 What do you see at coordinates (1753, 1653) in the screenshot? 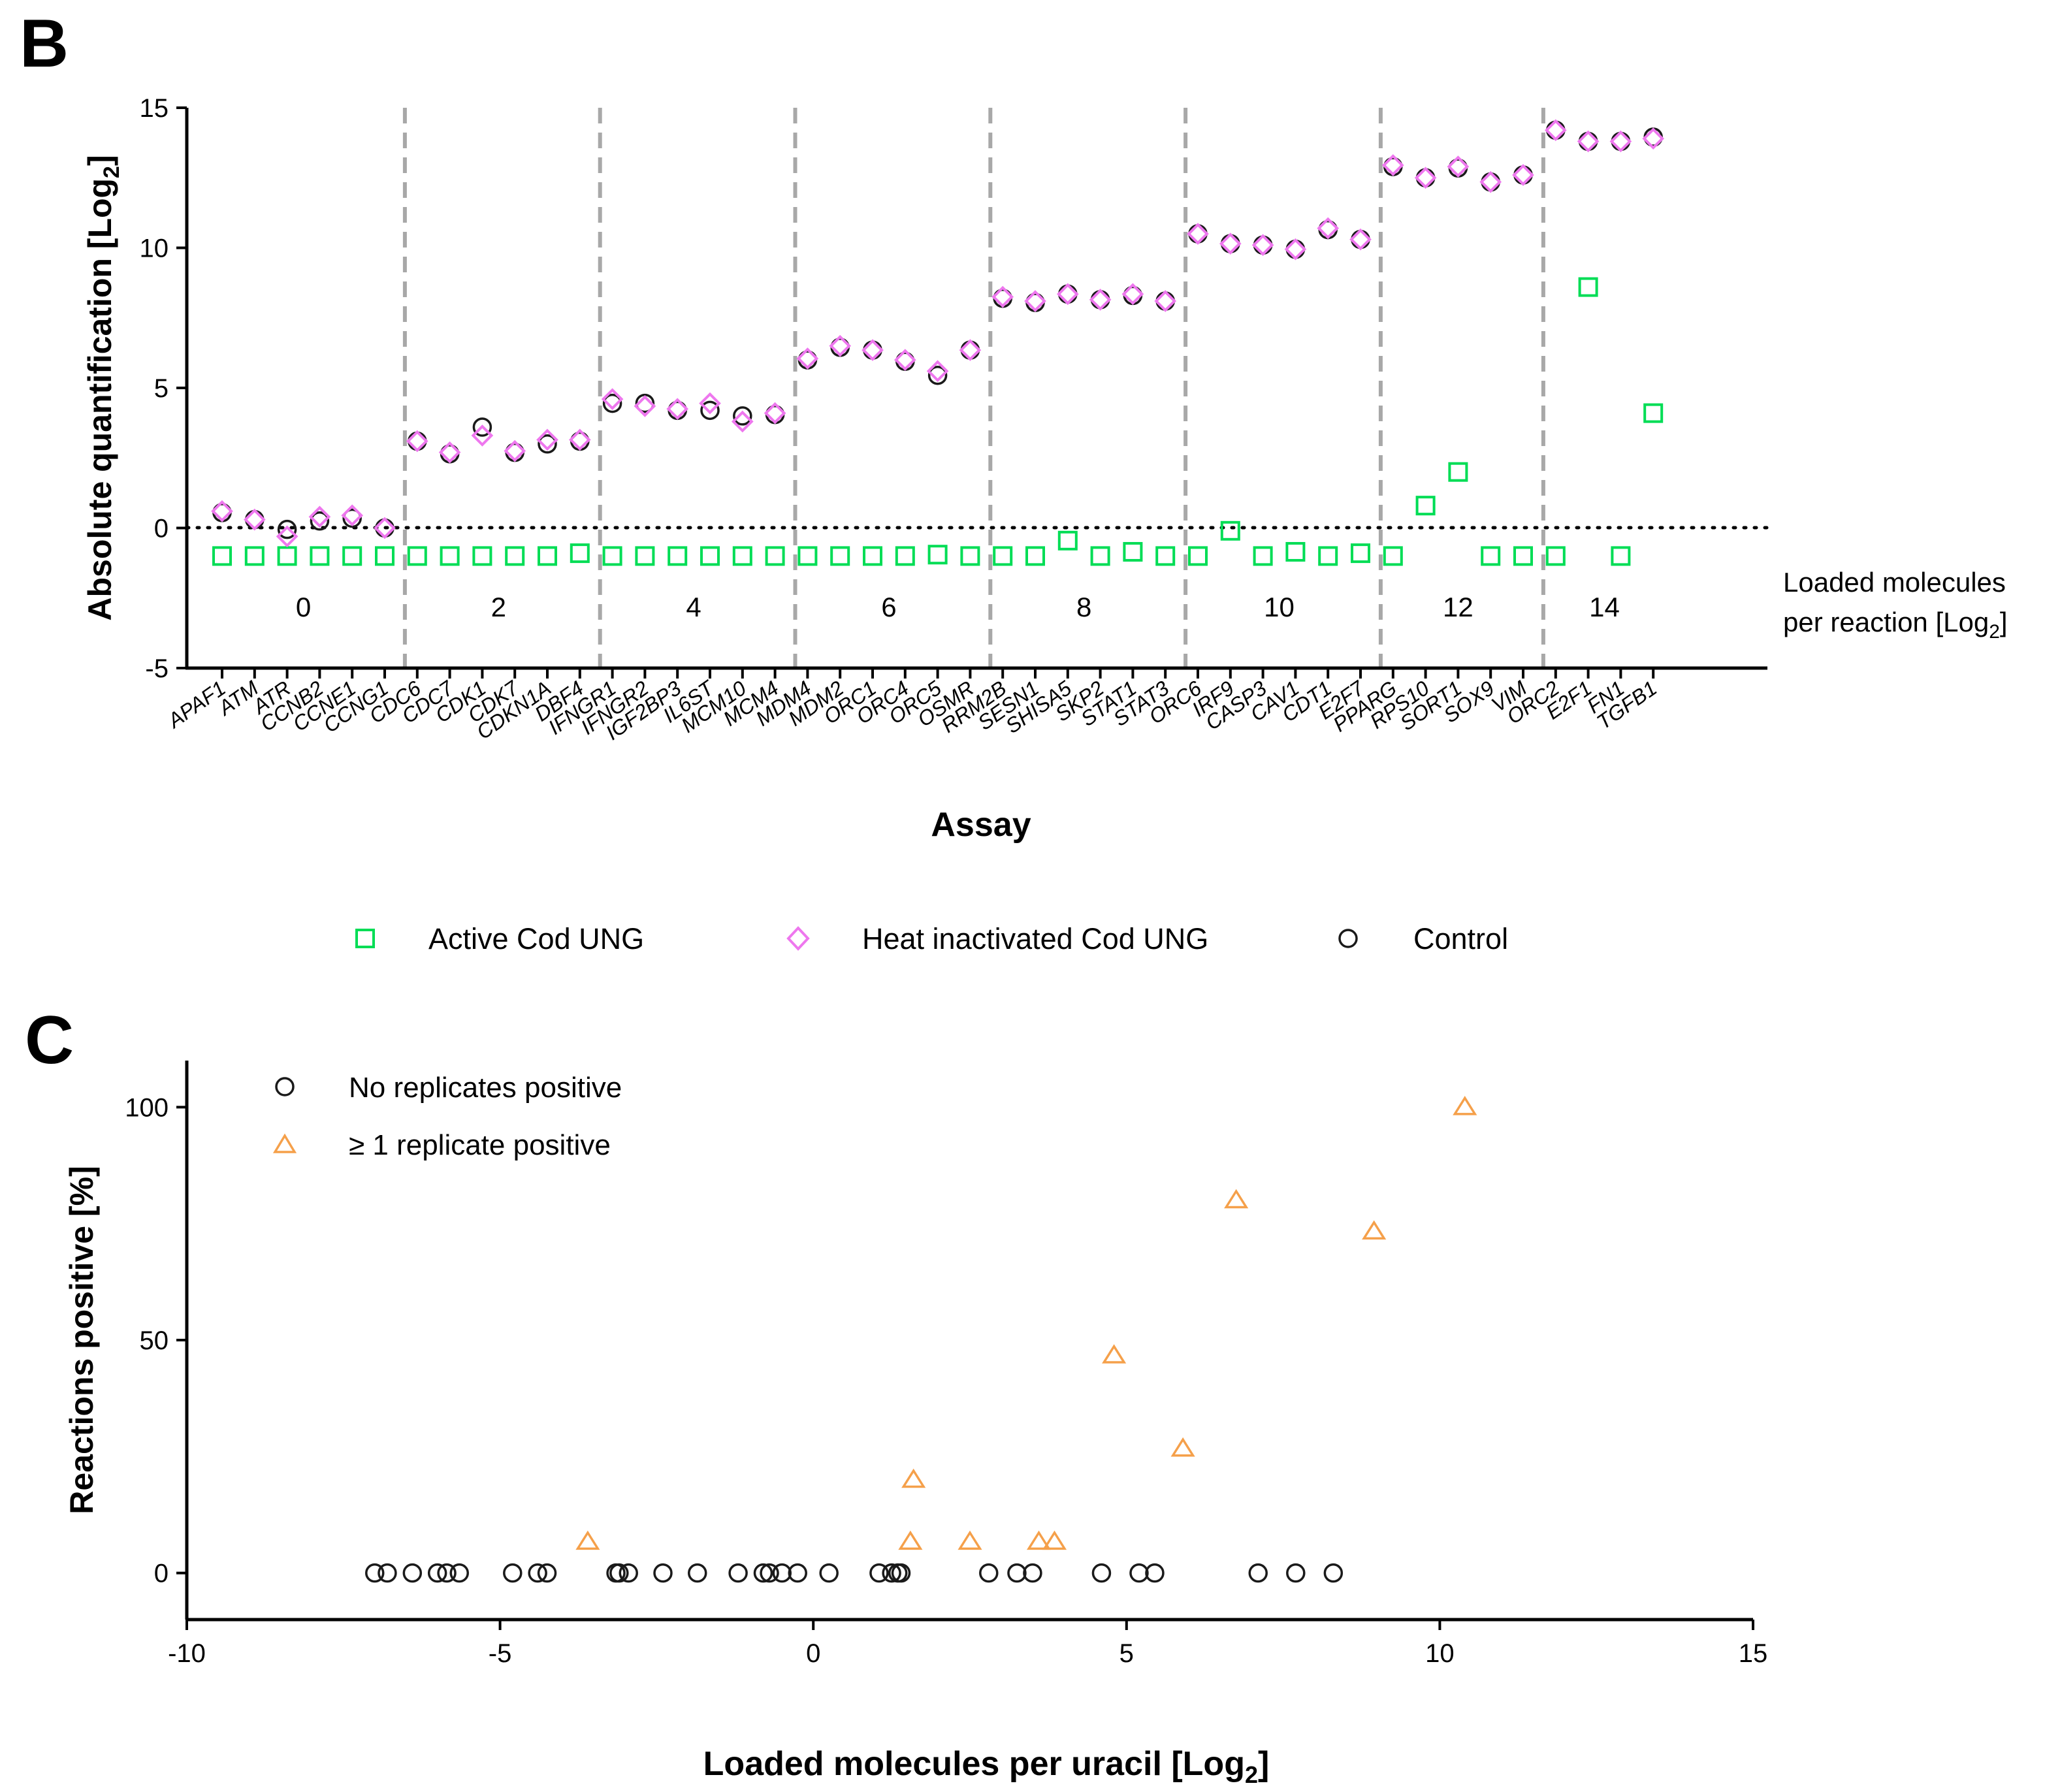
I see `c-x-tick-label: 15` at bounding box center [1753, 1653].